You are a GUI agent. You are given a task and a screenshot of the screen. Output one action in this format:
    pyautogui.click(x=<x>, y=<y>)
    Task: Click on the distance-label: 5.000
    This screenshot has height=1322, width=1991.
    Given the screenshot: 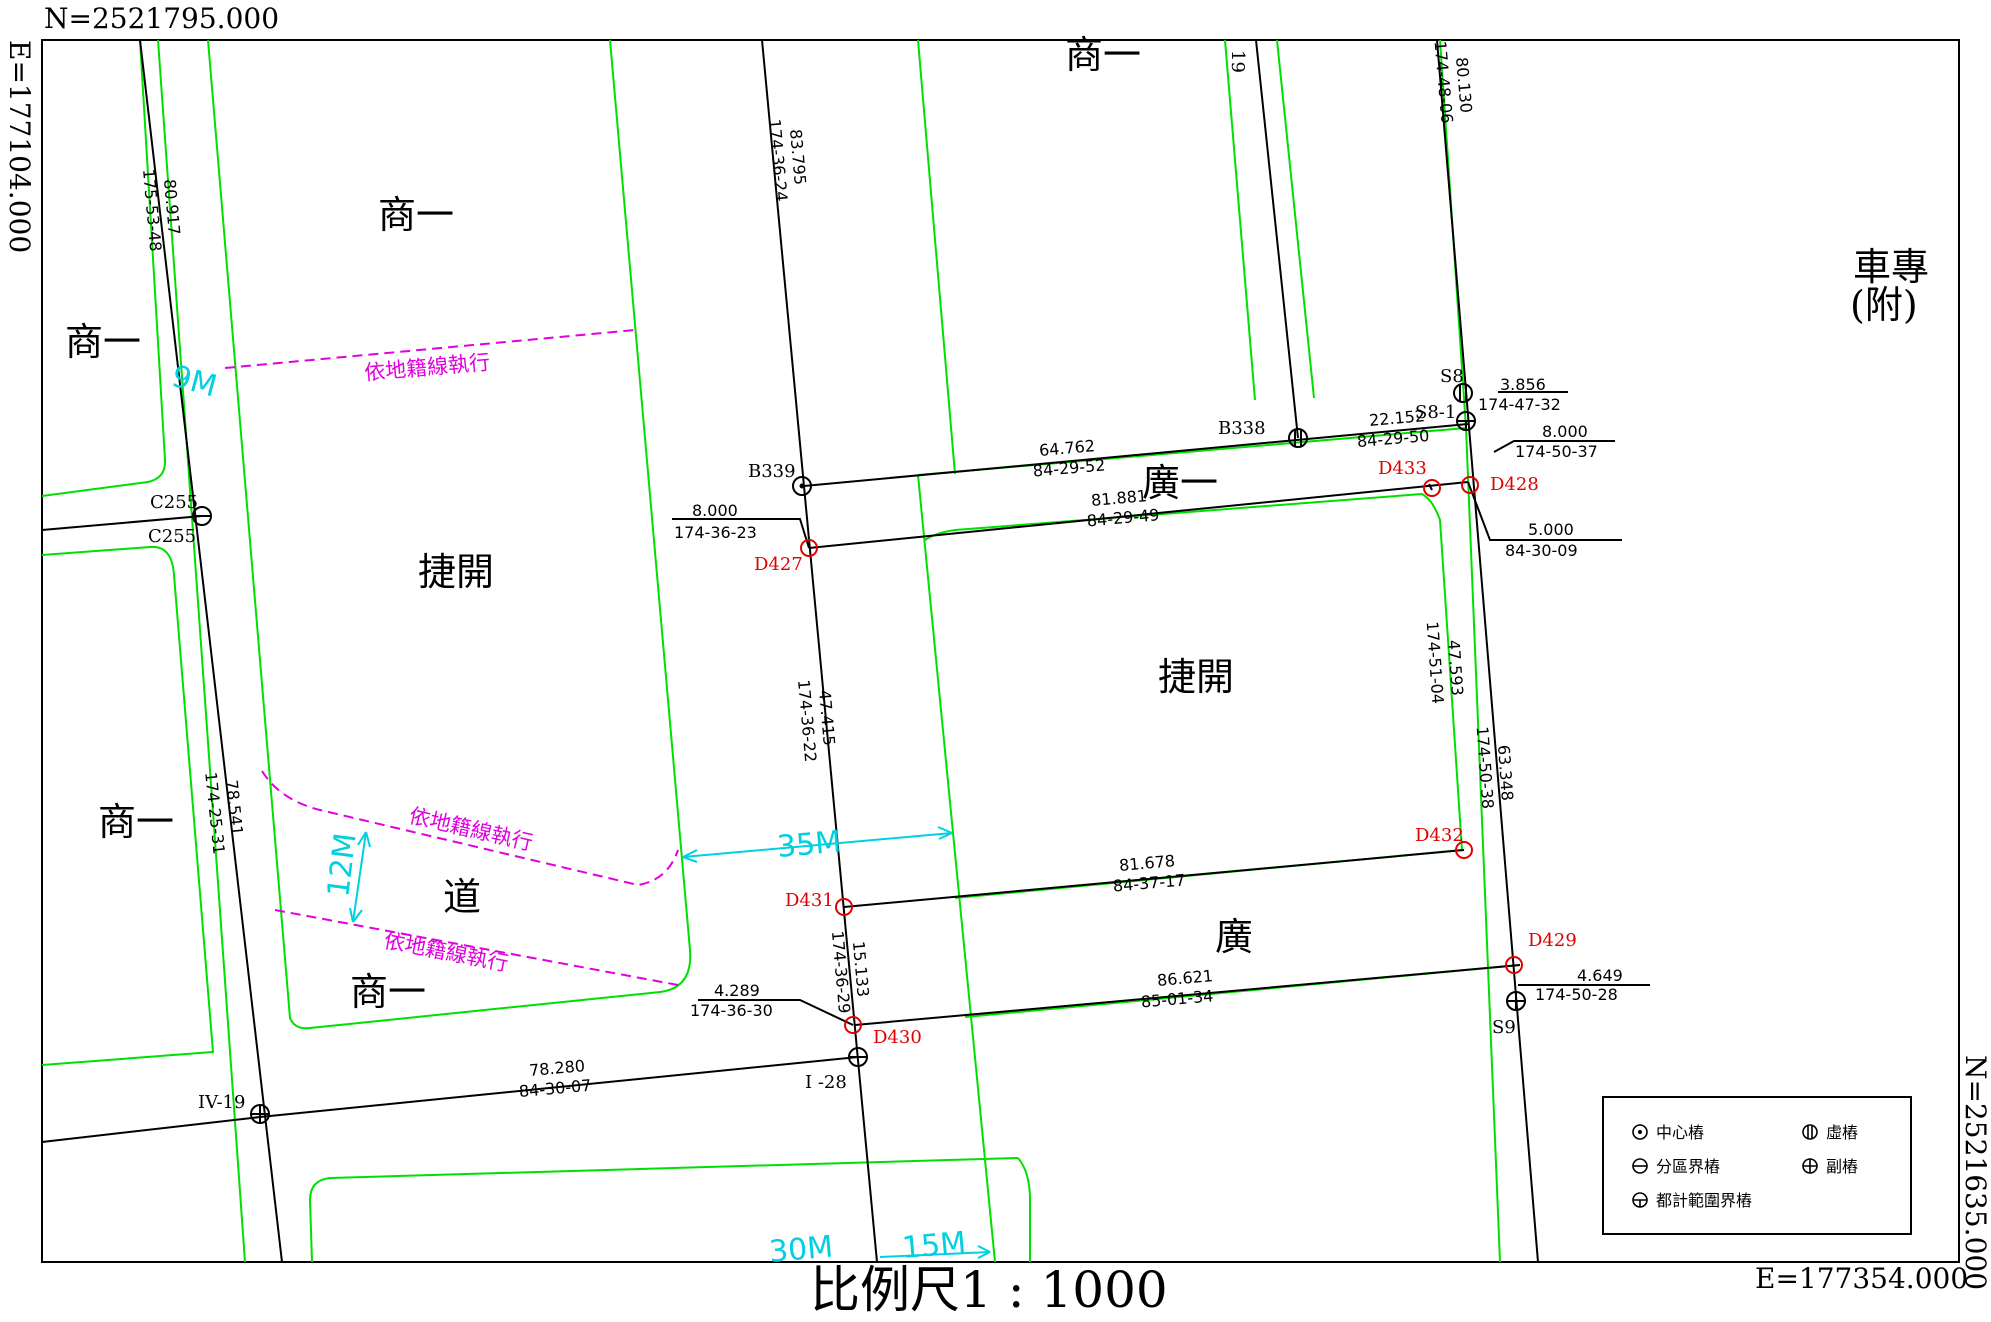 What is the action you would take?
    pyautogui.click(x=1551, y=529)
    